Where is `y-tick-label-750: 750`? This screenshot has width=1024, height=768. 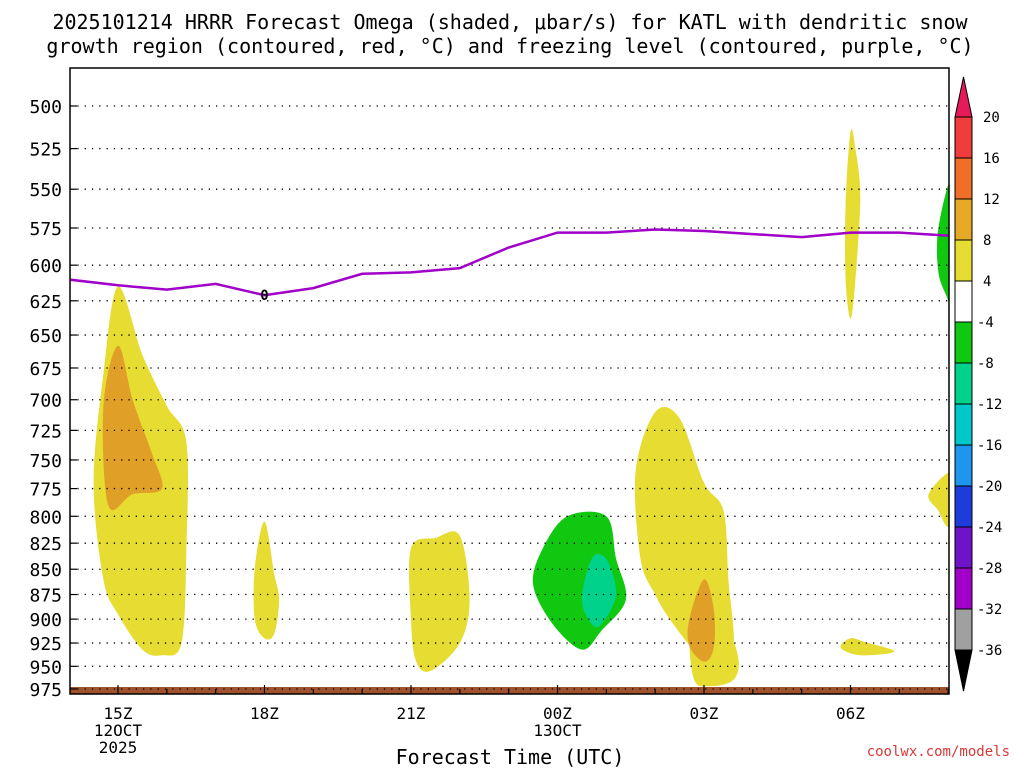
y-tick-label-750: 750 is located at coordinates (45, 461).